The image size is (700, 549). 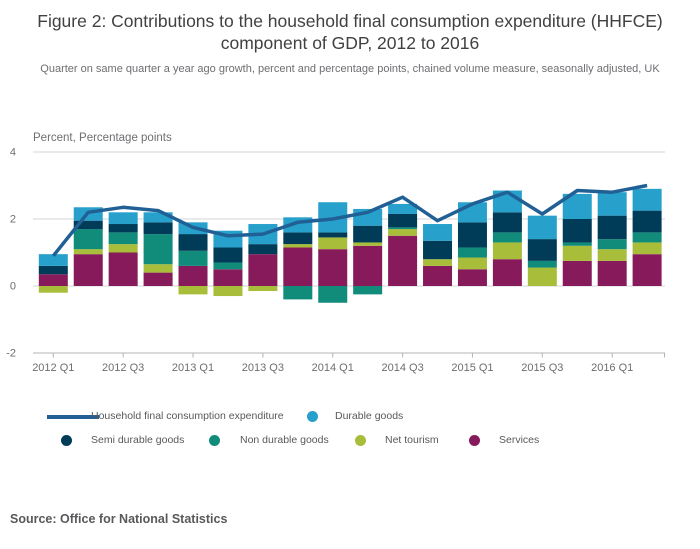 I want to click on y-tick-label: 4, so click(x=13, y=153).